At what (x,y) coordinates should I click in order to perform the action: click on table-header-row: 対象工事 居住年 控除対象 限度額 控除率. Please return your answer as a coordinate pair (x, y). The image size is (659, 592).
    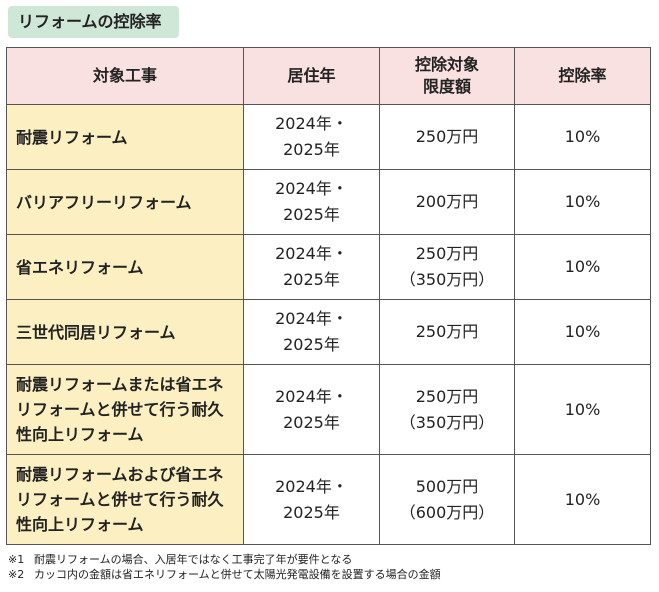
    Looking at the image, I should click on (328, 76).